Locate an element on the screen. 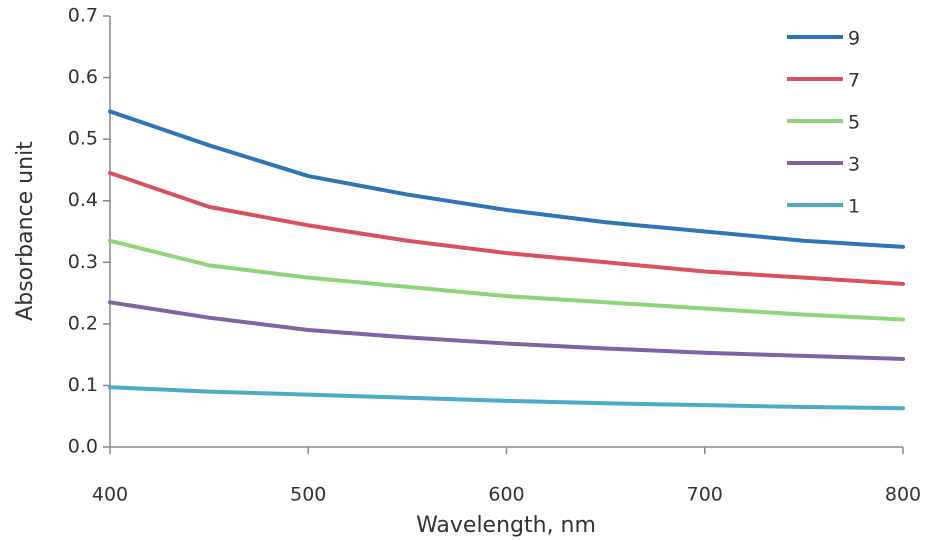  x-tick-label: 700 is located at coordinates (705, 495).